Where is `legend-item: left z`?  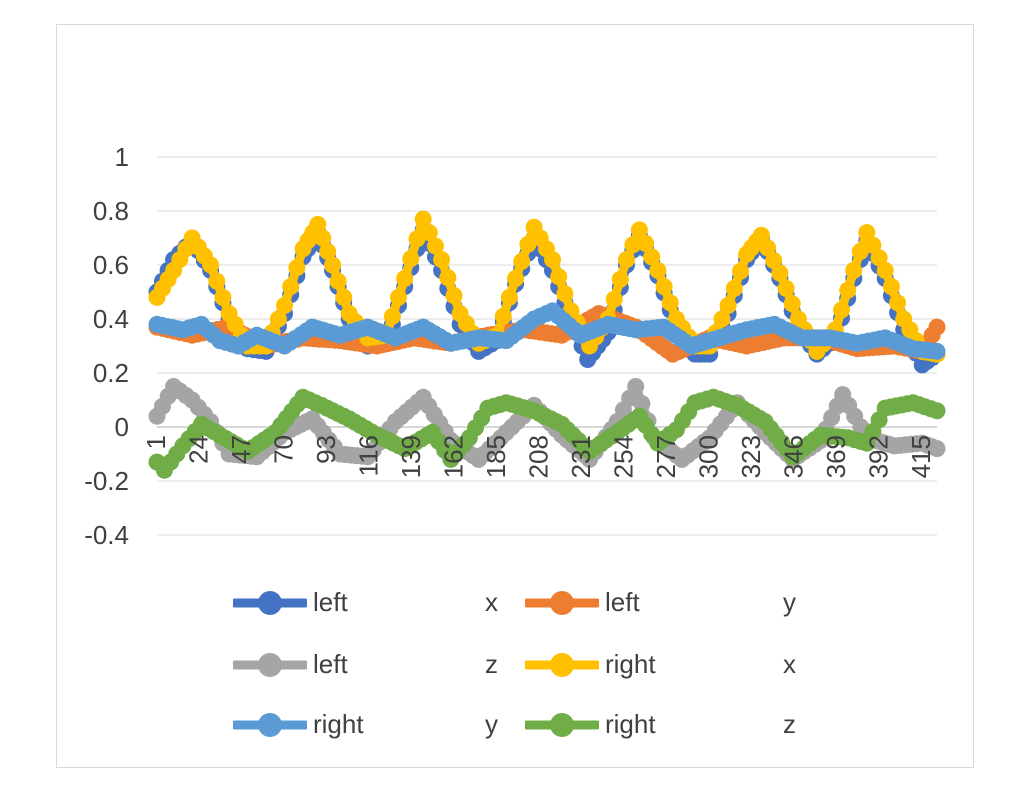 legend-item: left z is located at coordinates (378, 667).